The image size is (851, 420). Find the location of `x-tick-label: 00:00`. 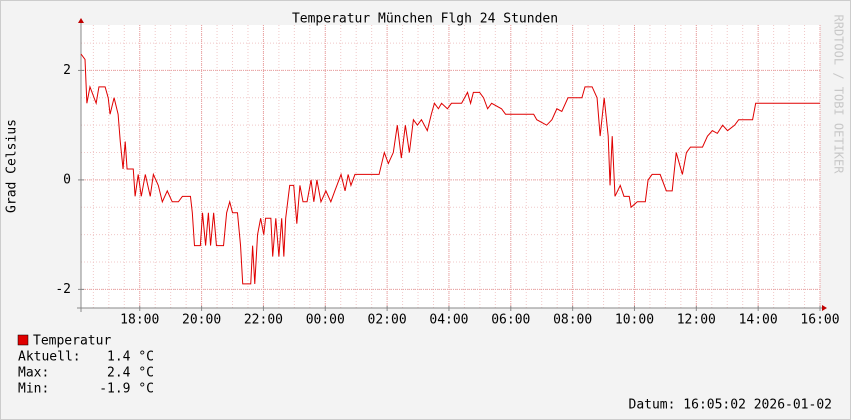

x-tick-label: 00:00 is located at coordinates (325, 320).